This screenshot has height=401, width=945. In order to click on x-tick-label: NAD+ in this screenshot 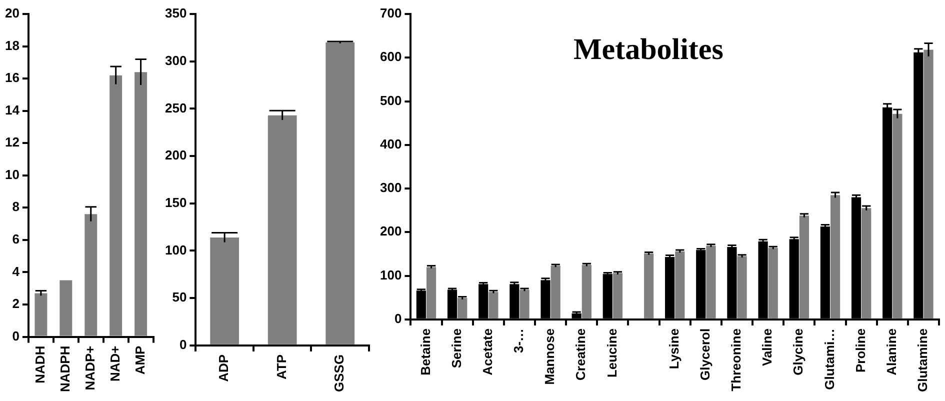, I will do `click(114, 363)`.